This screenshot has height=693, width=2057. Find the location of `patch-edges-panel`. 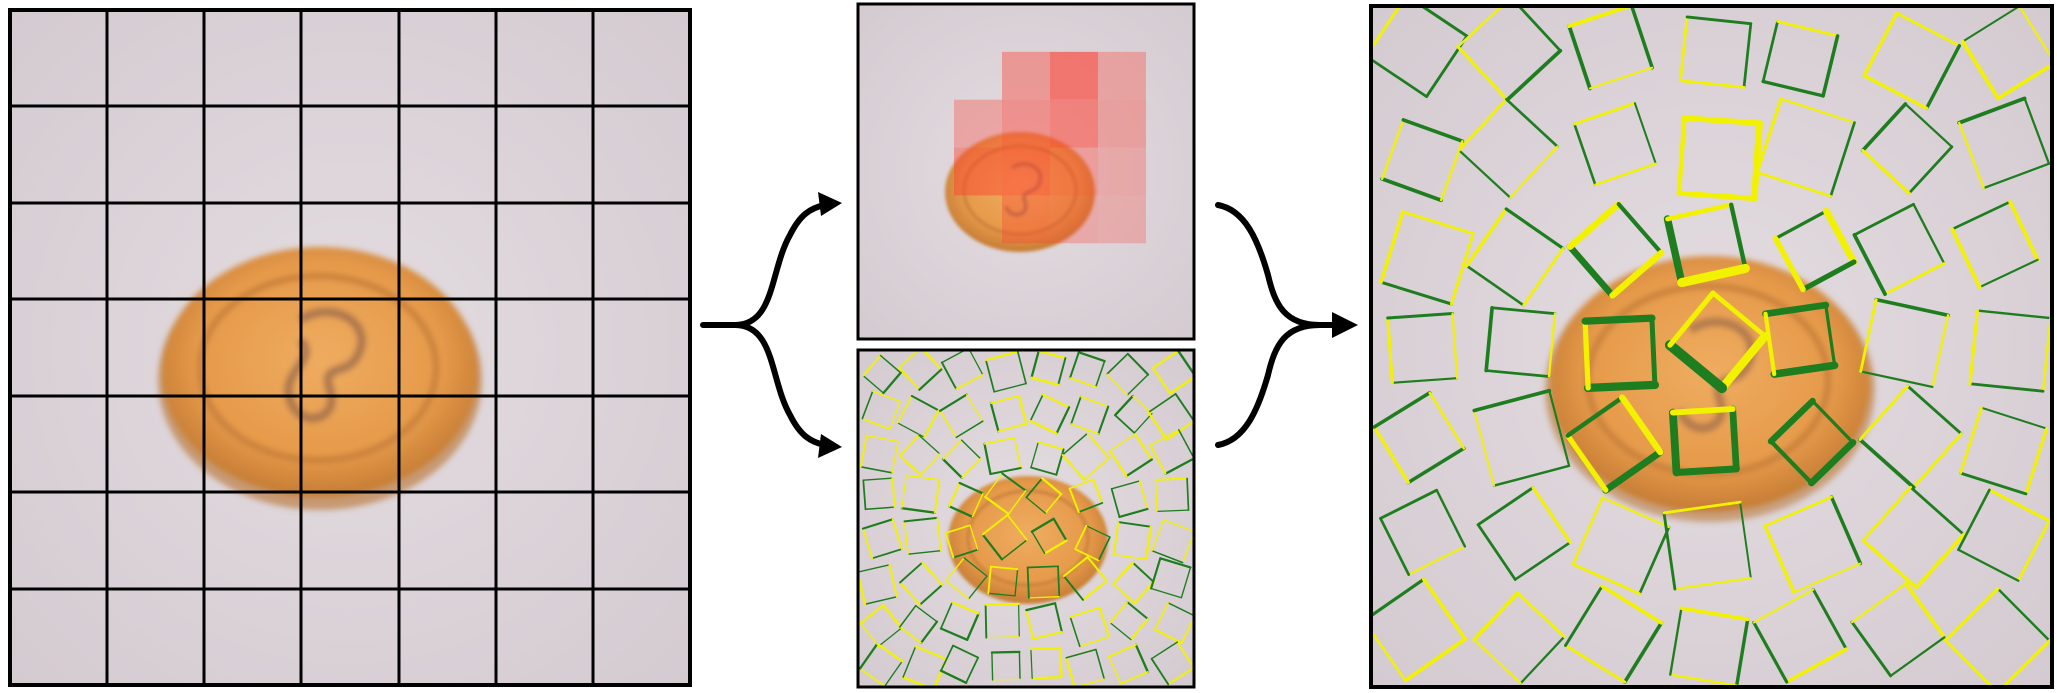

patch-edges-panel is located at coordinates (1026, 518).